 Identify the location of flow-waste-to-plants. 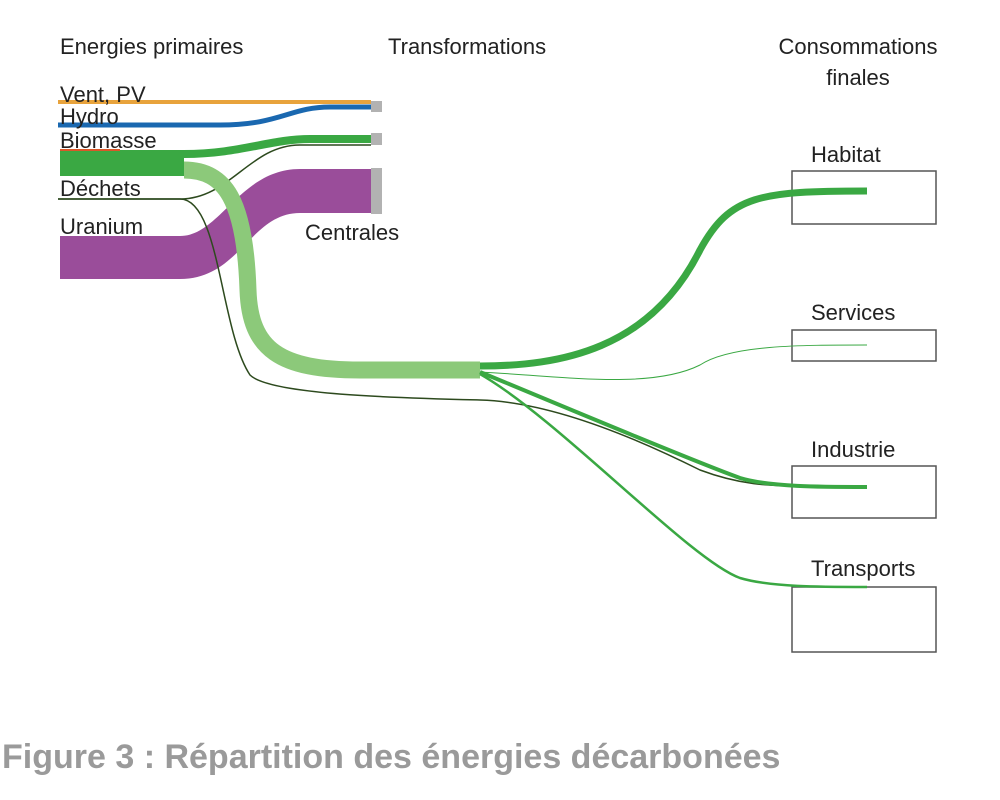
(214, 172).